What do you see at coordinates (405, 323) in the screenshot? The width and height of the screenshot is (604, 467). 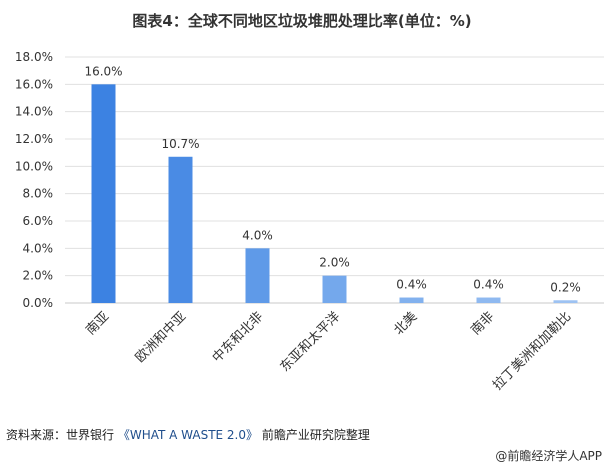 I see `x-tick-label: 北美` at bounding box center [405, 323].